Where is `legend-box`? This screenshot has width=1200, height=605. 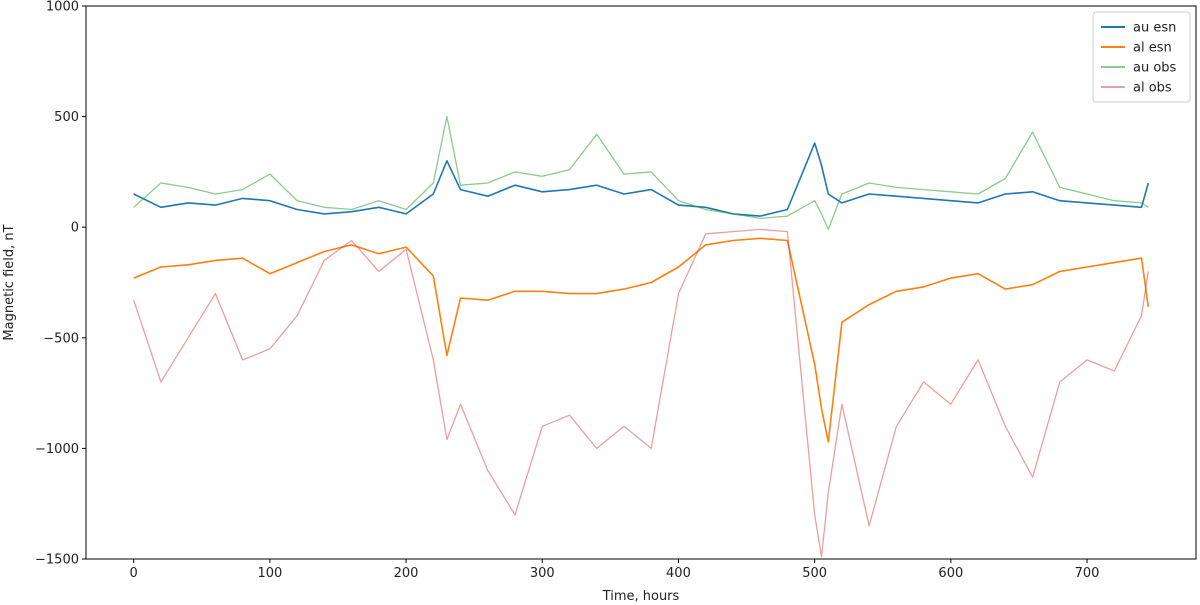
legend-box is located at coordinates (1141, 57).